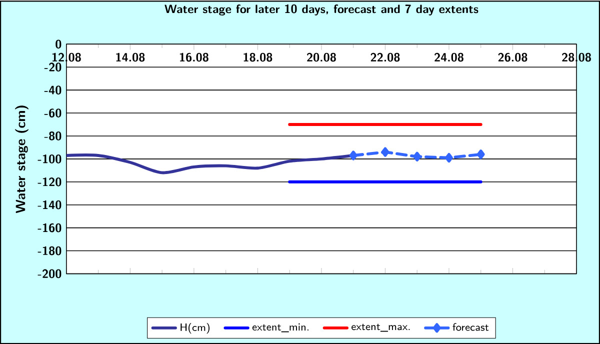  What do you see at coordinates (321, 10) in the screenshot?
I see `chart-title: Water stage for later 10 days, forecast and 7 day extents` at bounding box center [321, 10].